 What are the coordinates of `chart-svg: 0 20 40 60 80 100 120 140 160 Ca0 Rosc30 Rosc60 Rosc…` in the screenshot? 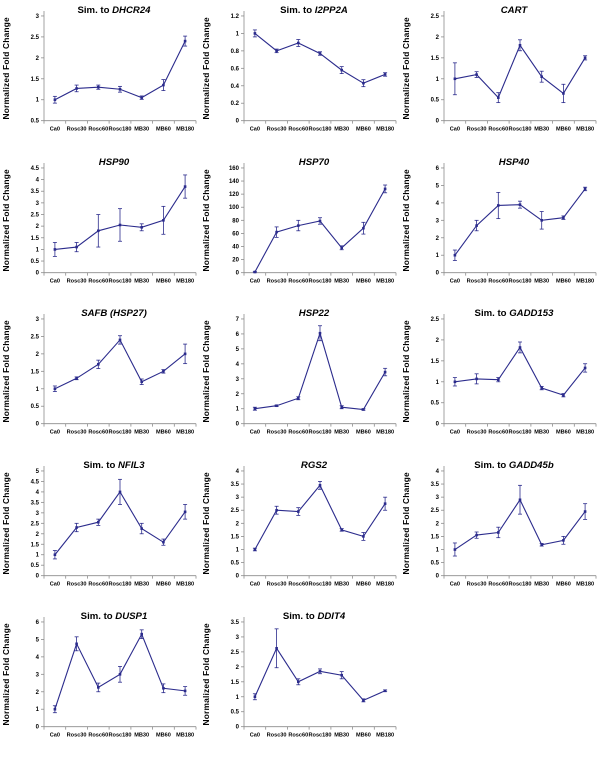 It's located at (299, 220).